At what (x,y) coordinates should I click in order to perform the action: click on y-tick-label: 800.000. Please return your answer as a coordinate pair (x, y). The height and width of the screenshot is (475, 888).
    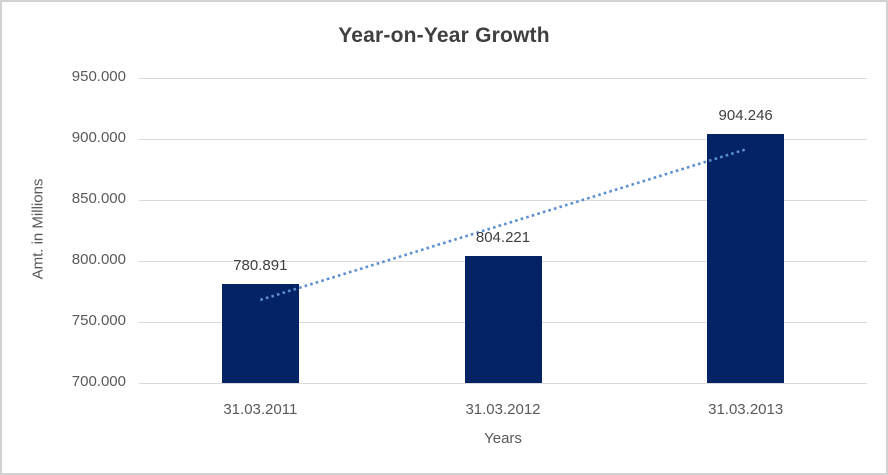
    Looking at the image, I should click on (98, 259).